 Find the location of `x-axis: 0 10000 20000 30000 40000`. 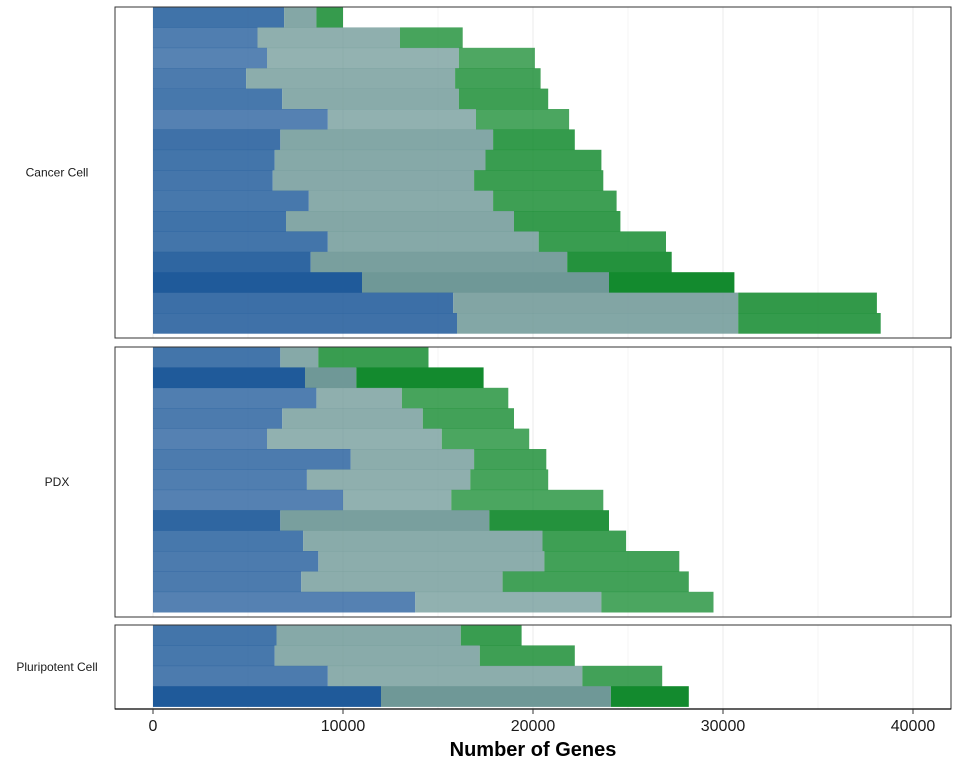

x-axis: 0 10000 20000 30000 40000 is located at coordinates (533, 721).